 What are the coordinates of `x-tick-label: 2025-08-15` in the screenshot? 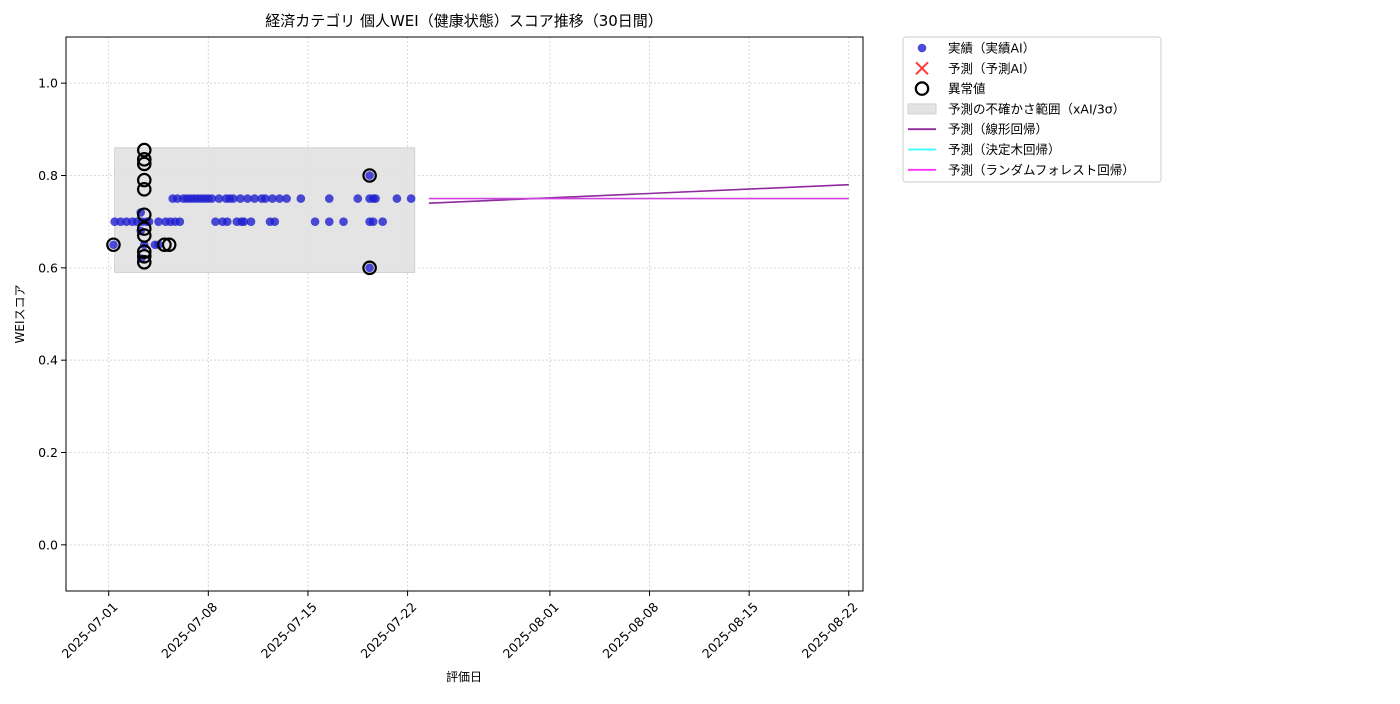 It's located at (730, 630).